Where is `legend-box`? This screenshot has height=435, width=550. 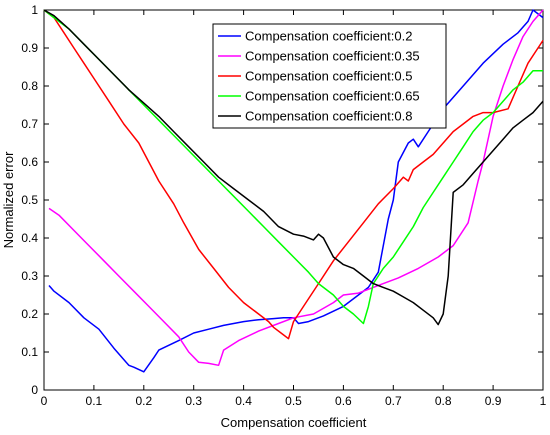 legend-box is located at coordinates (329, 76).